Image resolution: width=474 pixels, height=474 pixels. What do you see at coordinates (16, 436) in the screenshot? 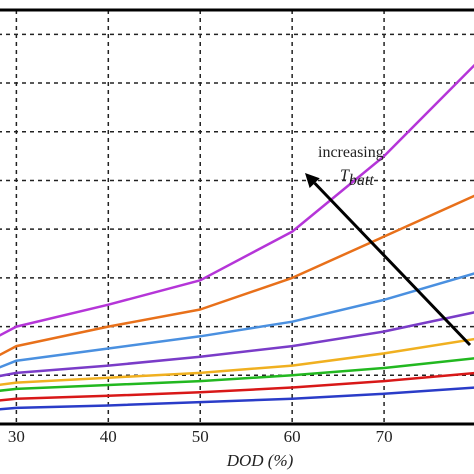
I see `x-tick-label: 30` at bounding box center [16, 436].